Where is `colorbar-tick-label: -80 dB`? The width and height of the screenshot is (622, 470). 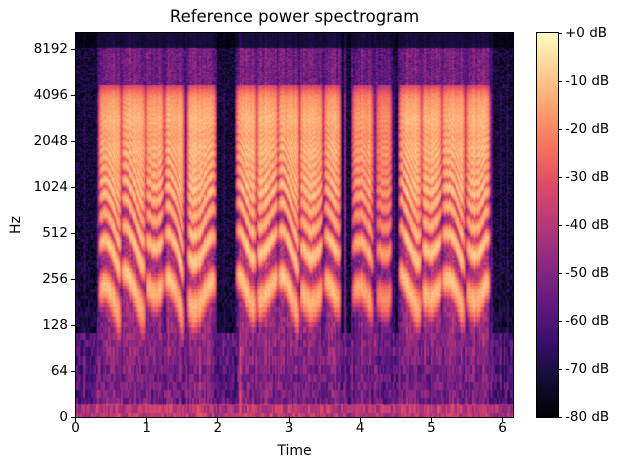
colorbar-tick-label: -80 dB is located at coordinates (587, 417).